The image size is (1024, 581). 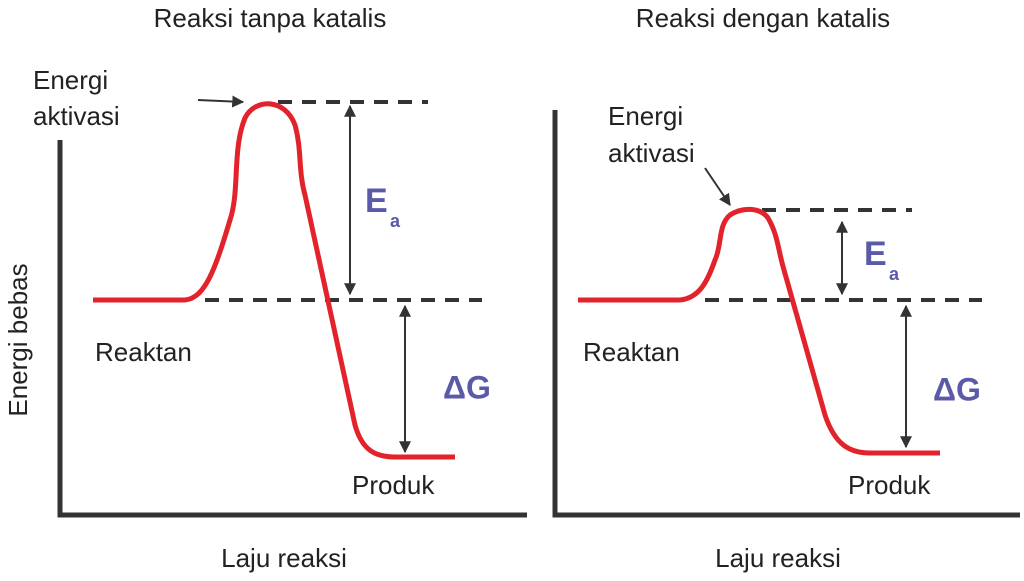 I want to click on y-axis-label: Energi bebas, so click(x=18, y=339).